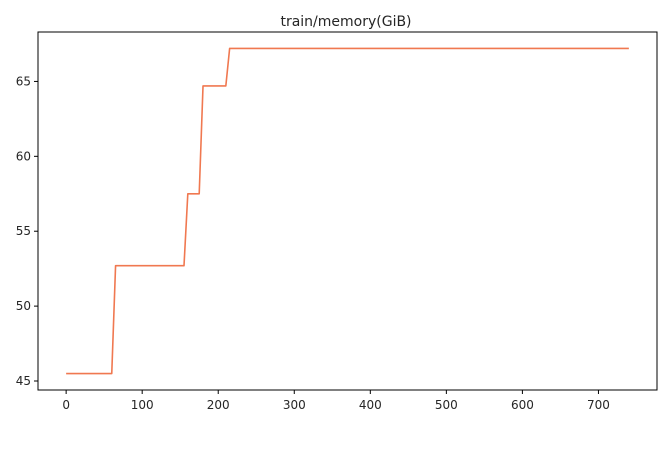  Describe the element at coordinates (218, 405) in the screenshot. I see `x-tick-label: 200` at that location.